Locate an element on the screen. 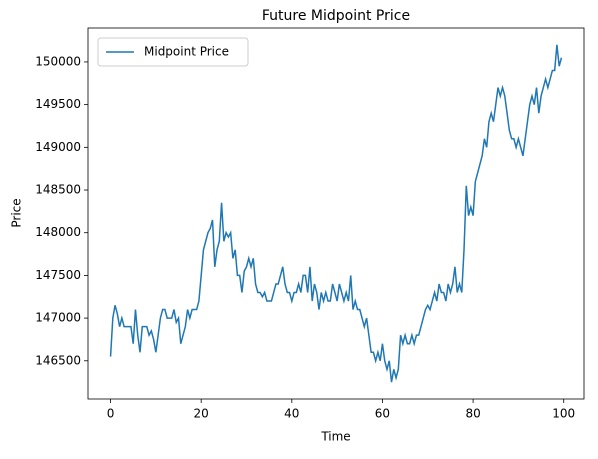 The height and width of the screenshot is (459, 598). y-tick-label: 147000 is located at coordinates (58, 318).